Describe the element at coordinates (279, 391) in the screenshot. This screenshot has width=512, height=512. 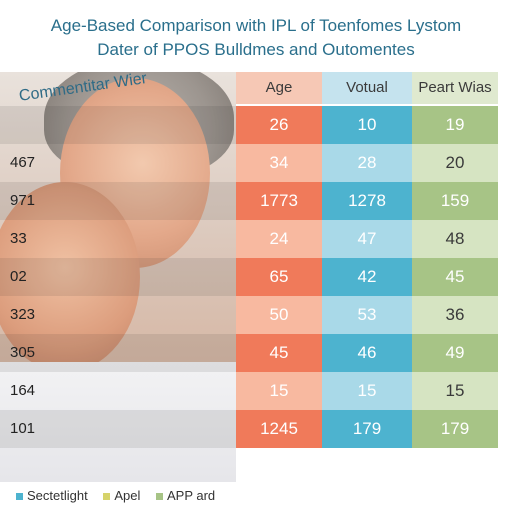
I see `cell-age: 15` at that location.